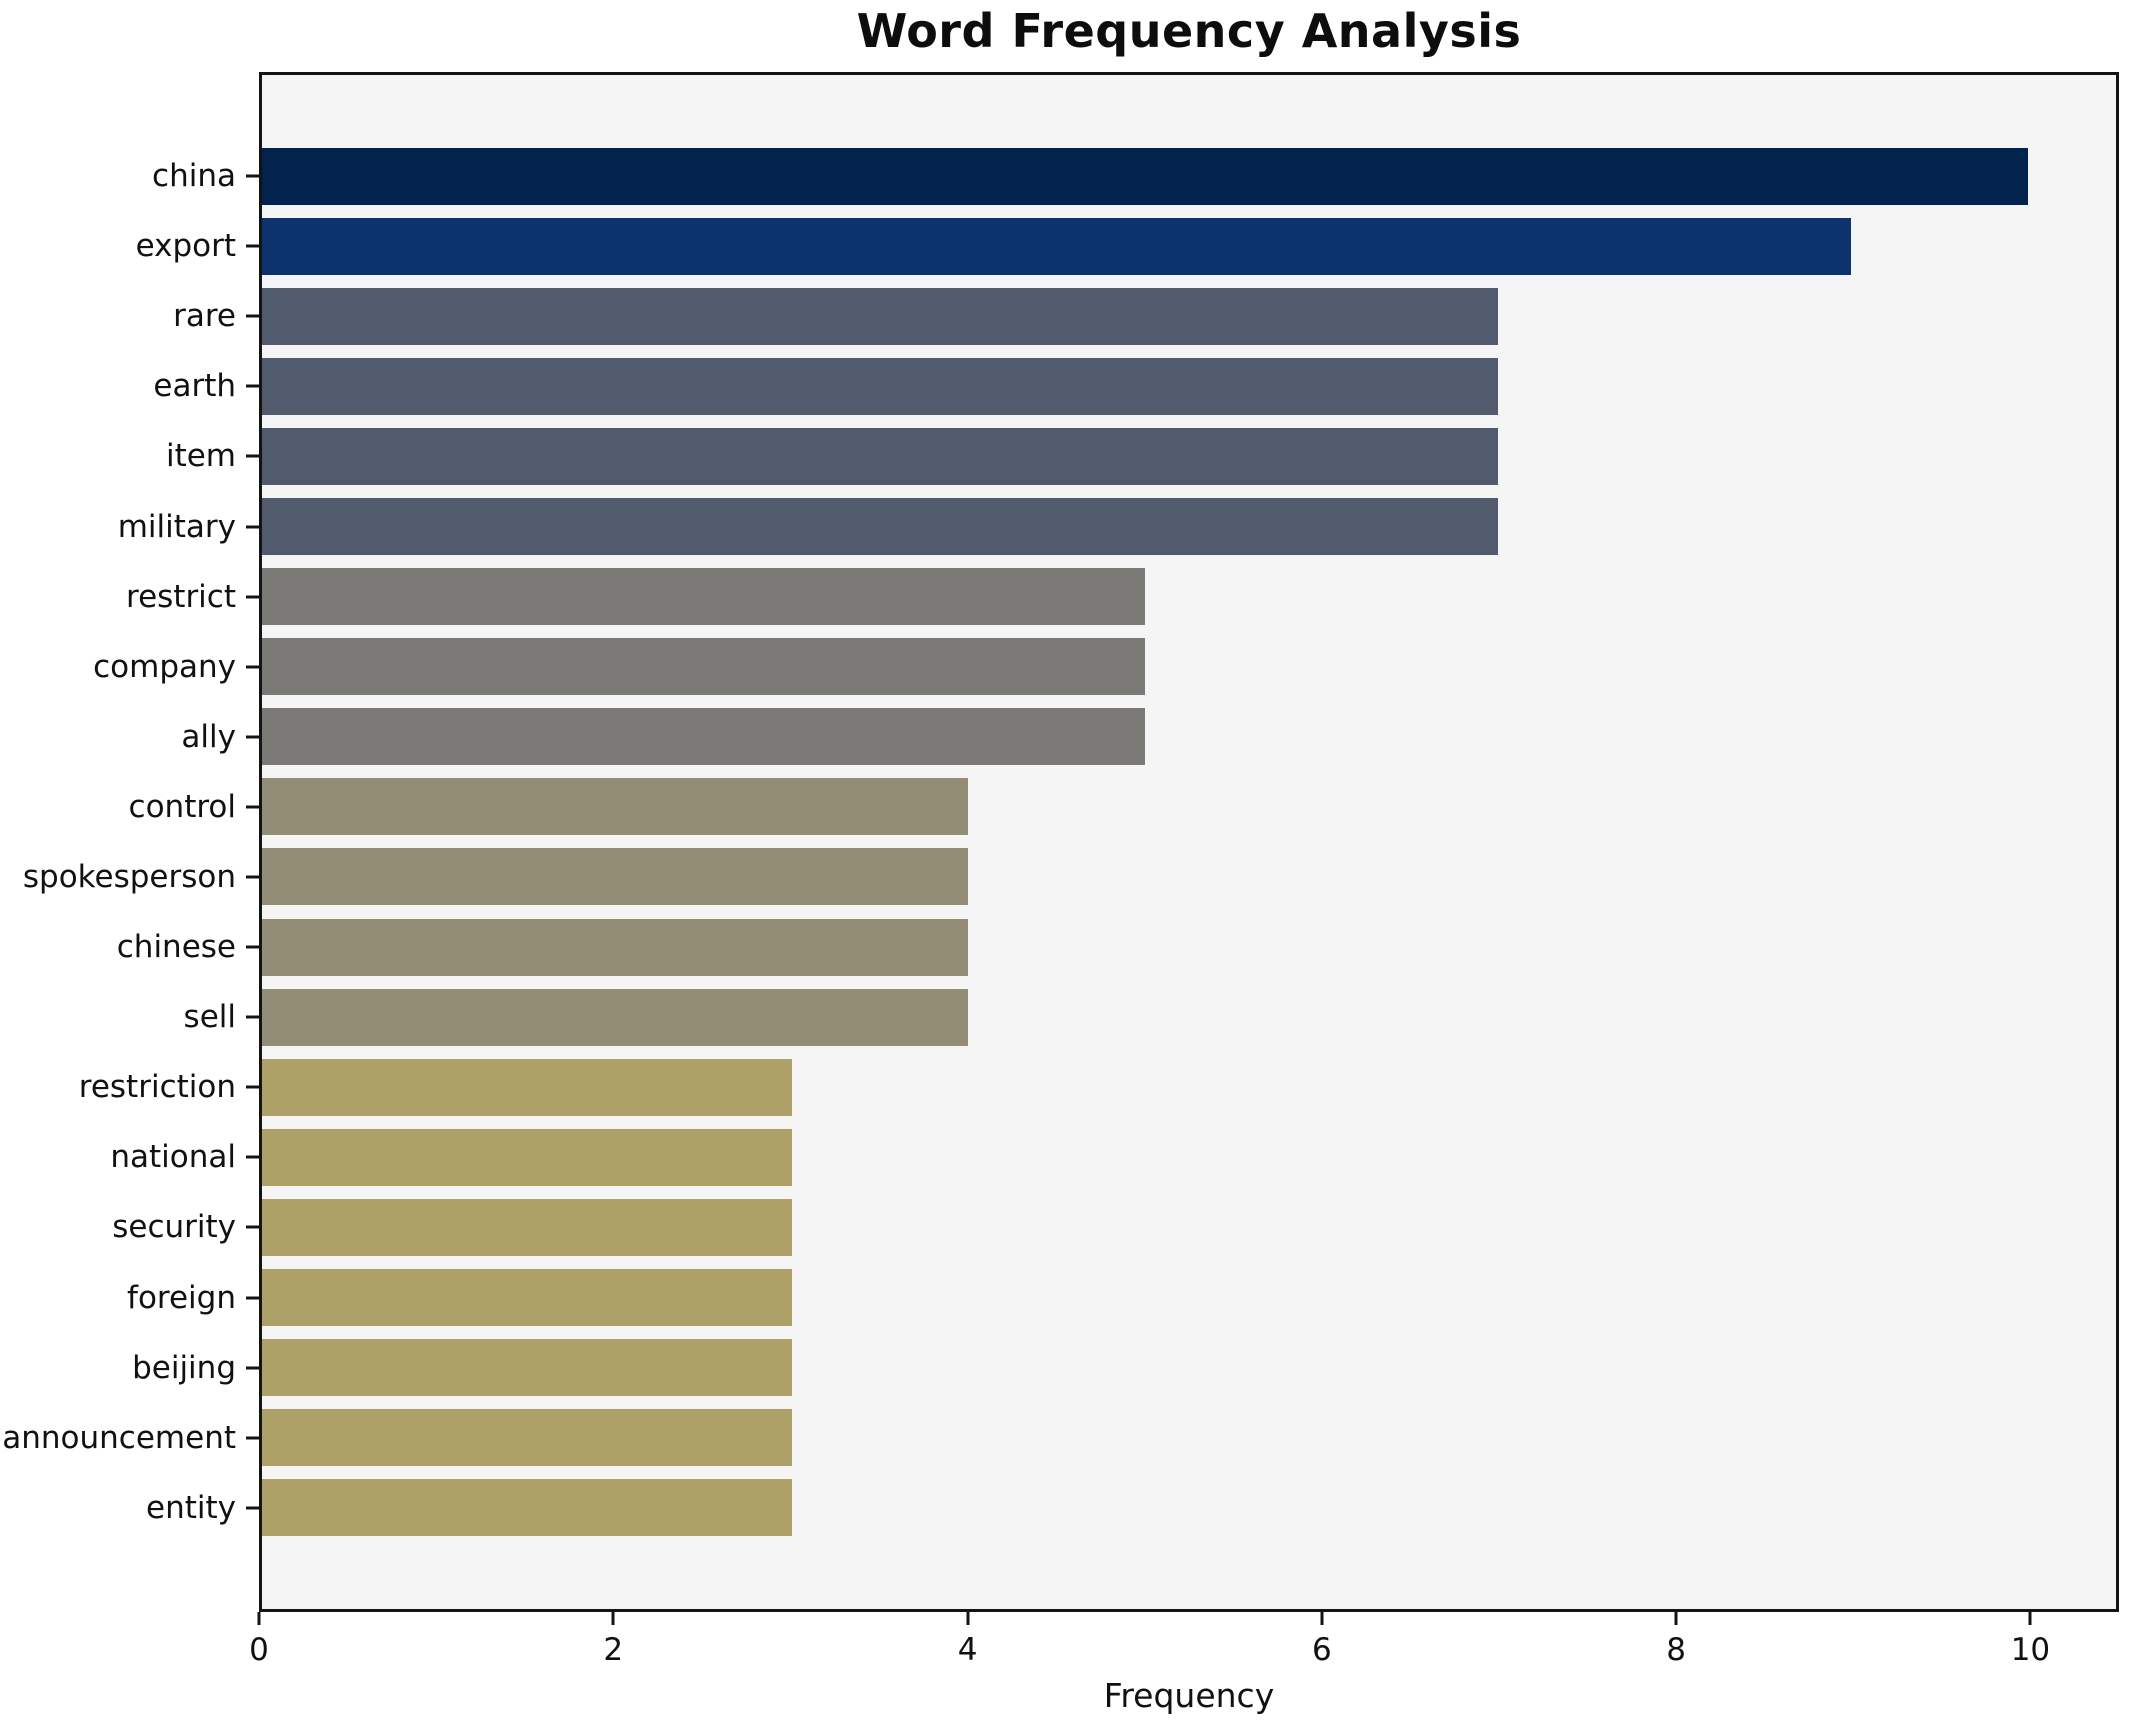 Image resolution: width=2140 pixels, height=1722 pixels. Describe the element at coordinates (176, 947) in the screenshot. I see `y-tick-label: chinese` at that location.